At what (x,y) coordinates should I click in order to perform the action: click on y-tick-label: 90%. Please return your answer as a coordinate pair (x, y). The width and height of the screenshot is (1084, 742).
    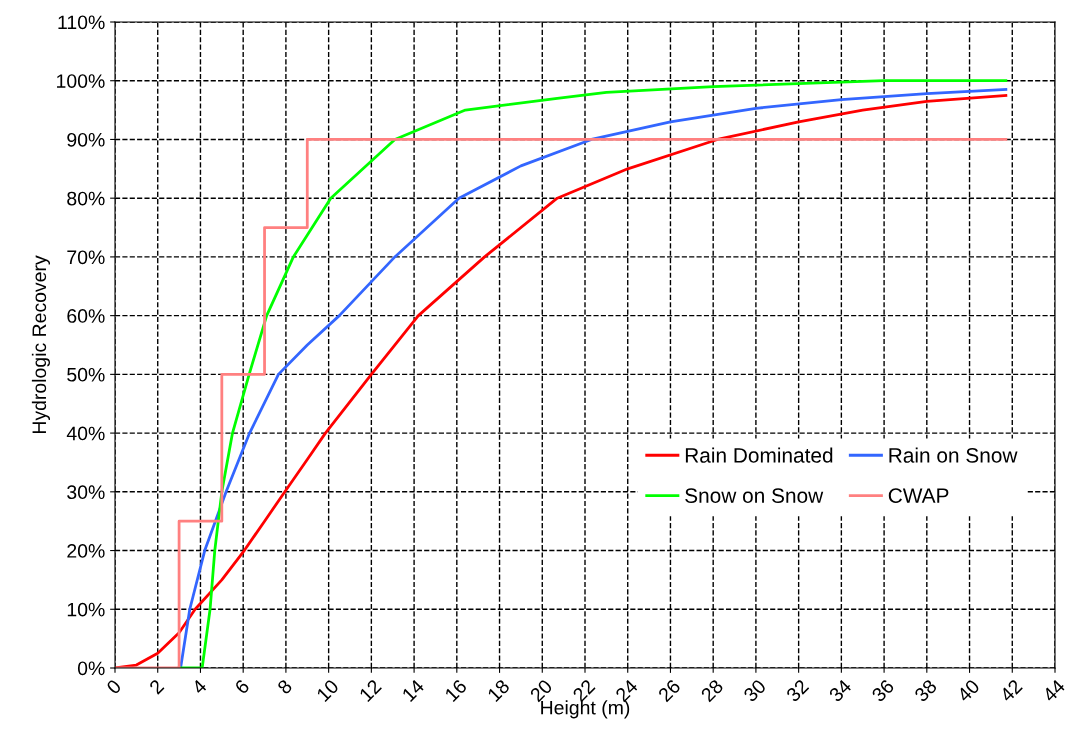
    Looking at the image, I should click on (86, 139).